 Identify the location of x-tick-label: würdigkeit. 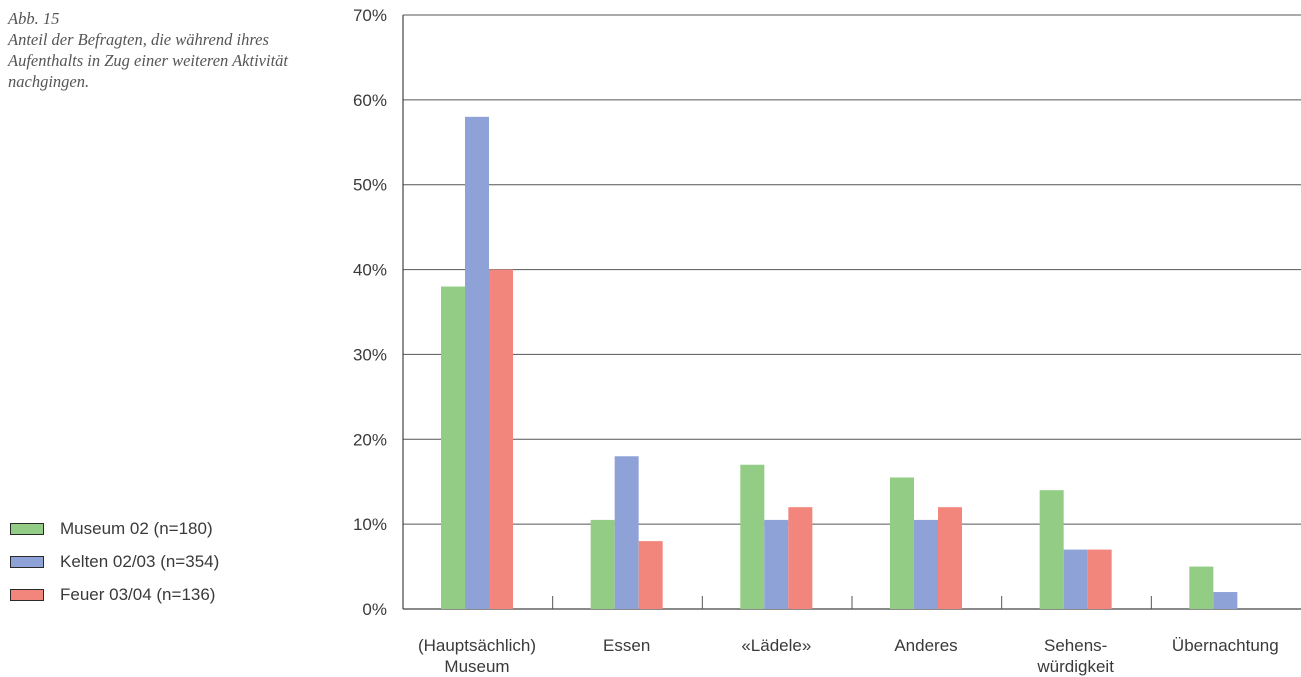
(1075, 666).